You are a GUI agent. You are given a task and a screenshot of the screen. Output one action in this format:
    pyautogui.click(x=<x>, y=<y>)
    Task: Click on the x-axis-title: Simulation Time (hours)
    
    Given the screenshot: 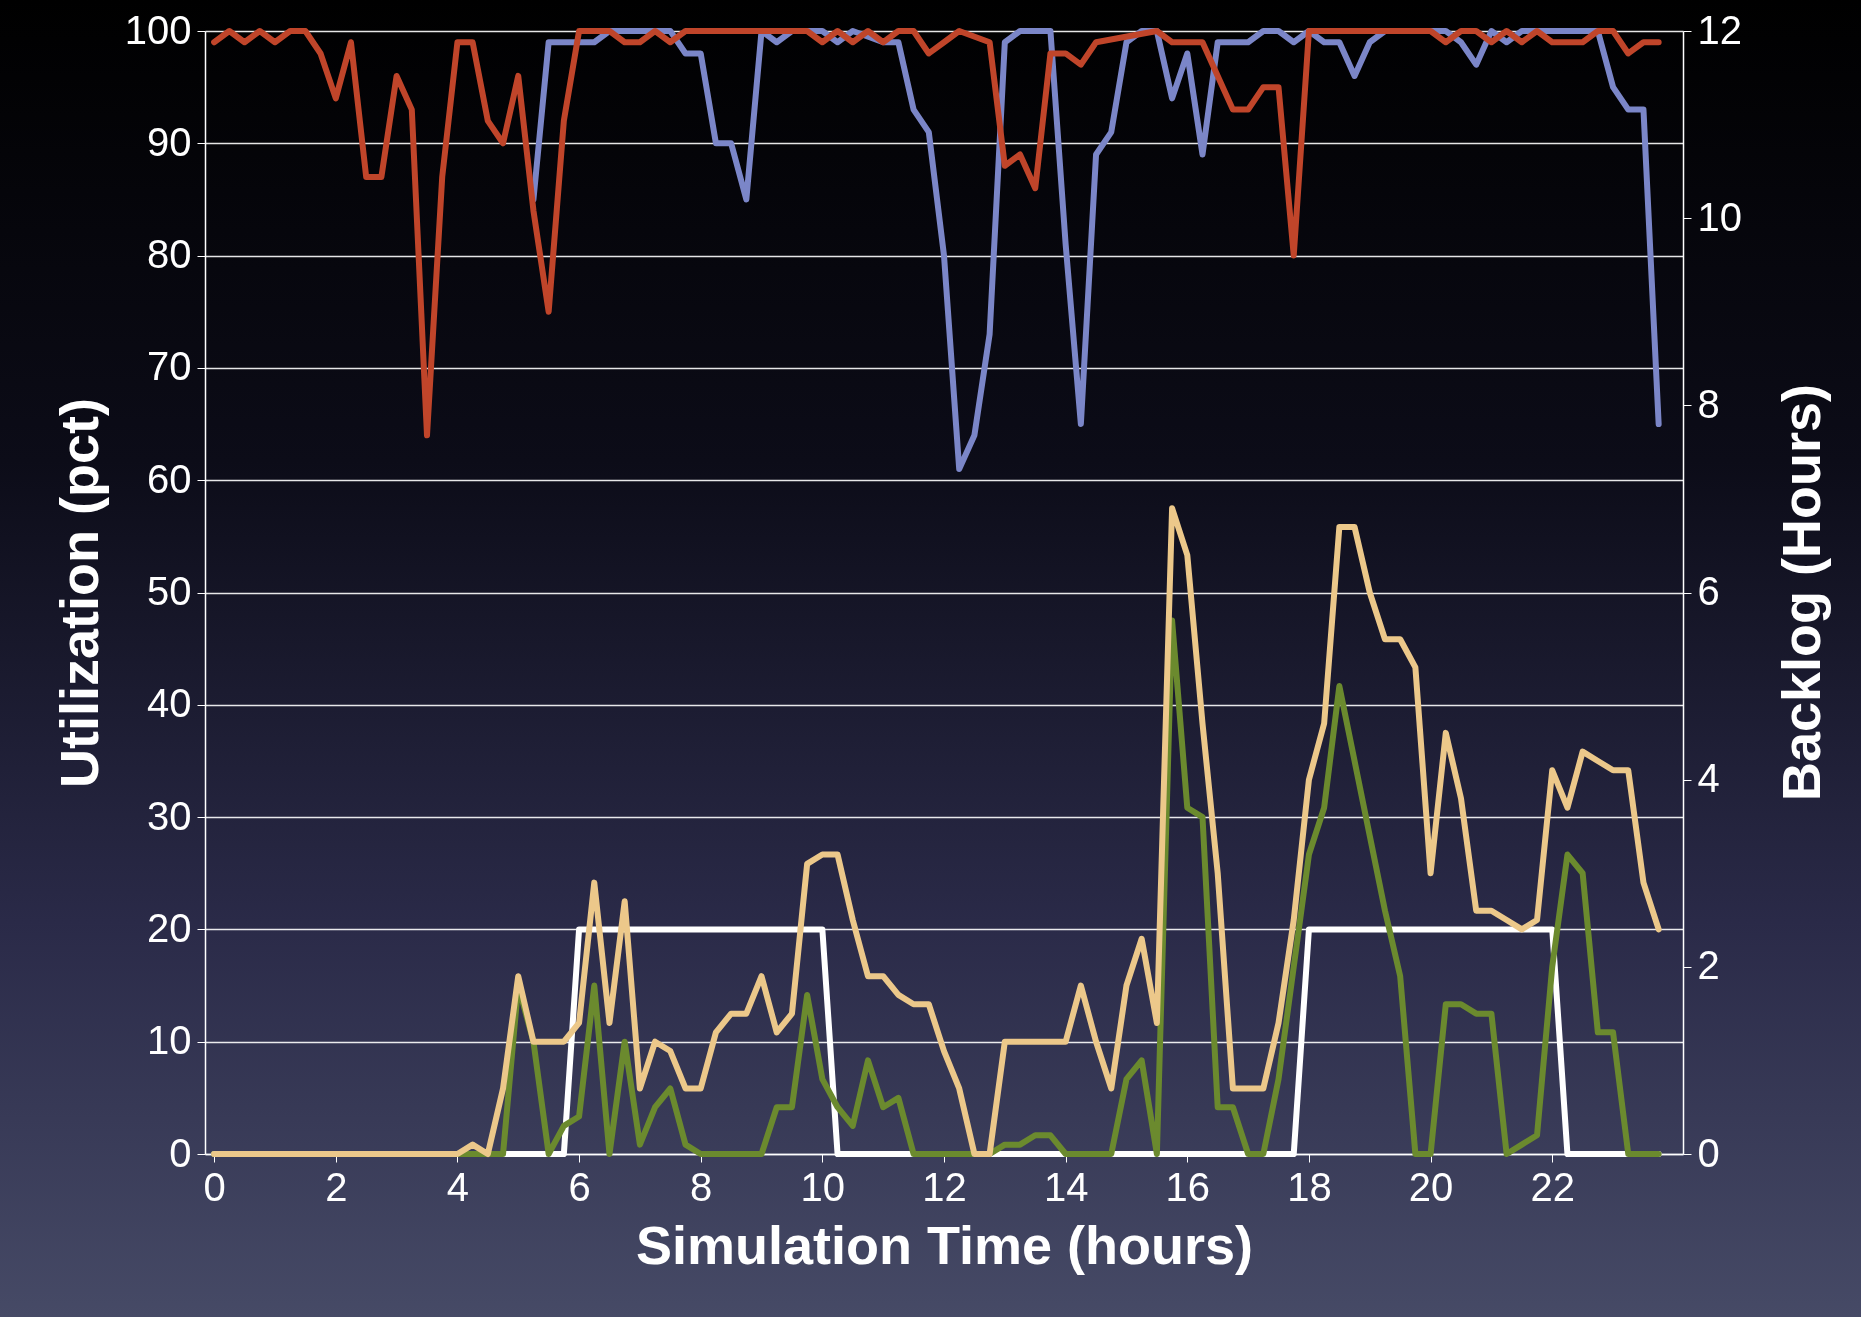 What is the action you would take?
    pyautogui.click(x=944, y=1244)
    